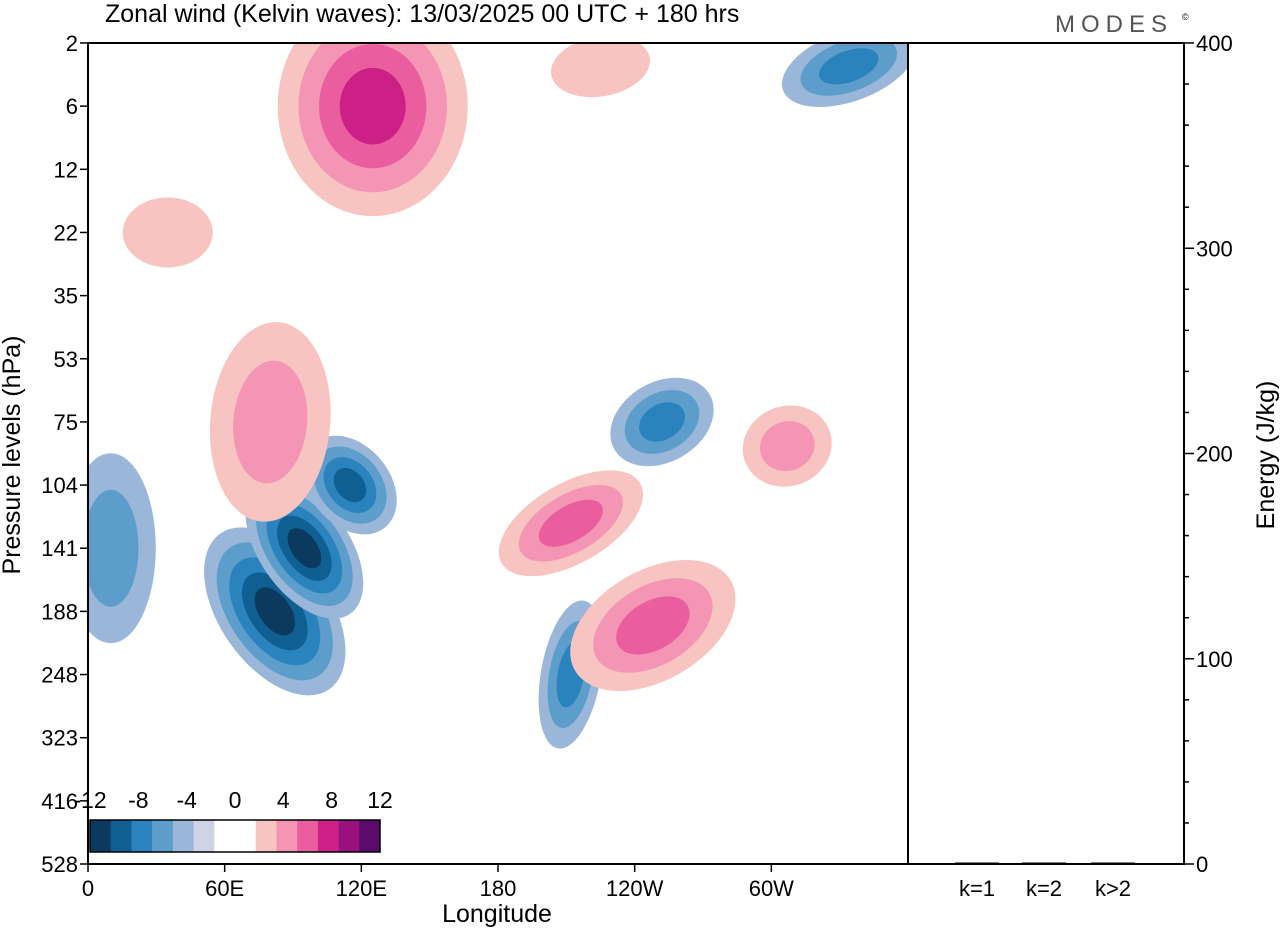  I want to click on x-tick-label: 180, so click(498, 888).